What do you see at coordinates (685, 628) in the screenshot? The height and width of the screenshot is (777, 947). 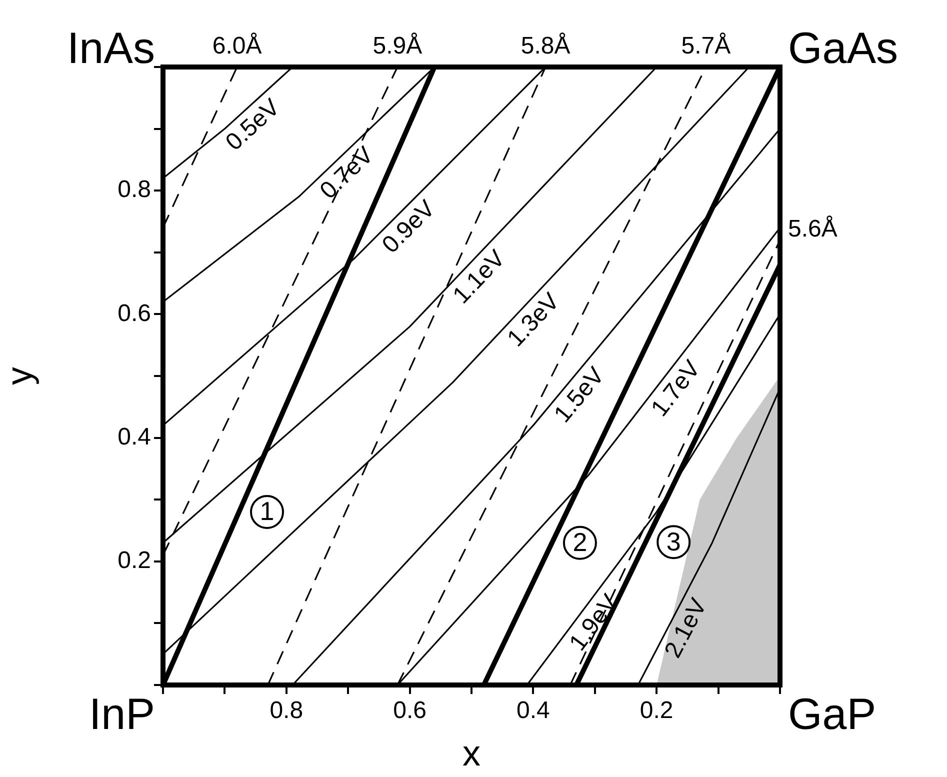 I see `text: 2.1eV` at bounding box center [685, 628].